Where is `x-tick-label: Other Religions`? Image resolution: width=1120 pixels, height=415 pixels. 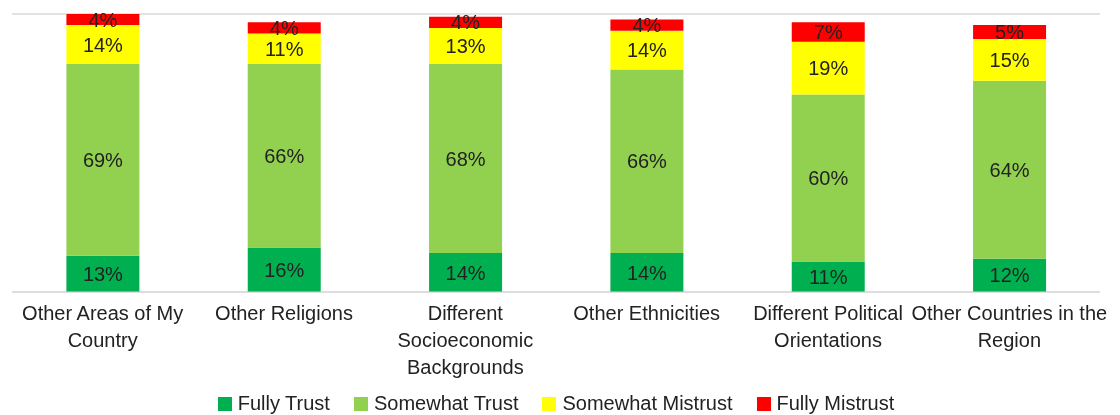
x-tick-label: Other Religions is located at coordinates (284, 313).